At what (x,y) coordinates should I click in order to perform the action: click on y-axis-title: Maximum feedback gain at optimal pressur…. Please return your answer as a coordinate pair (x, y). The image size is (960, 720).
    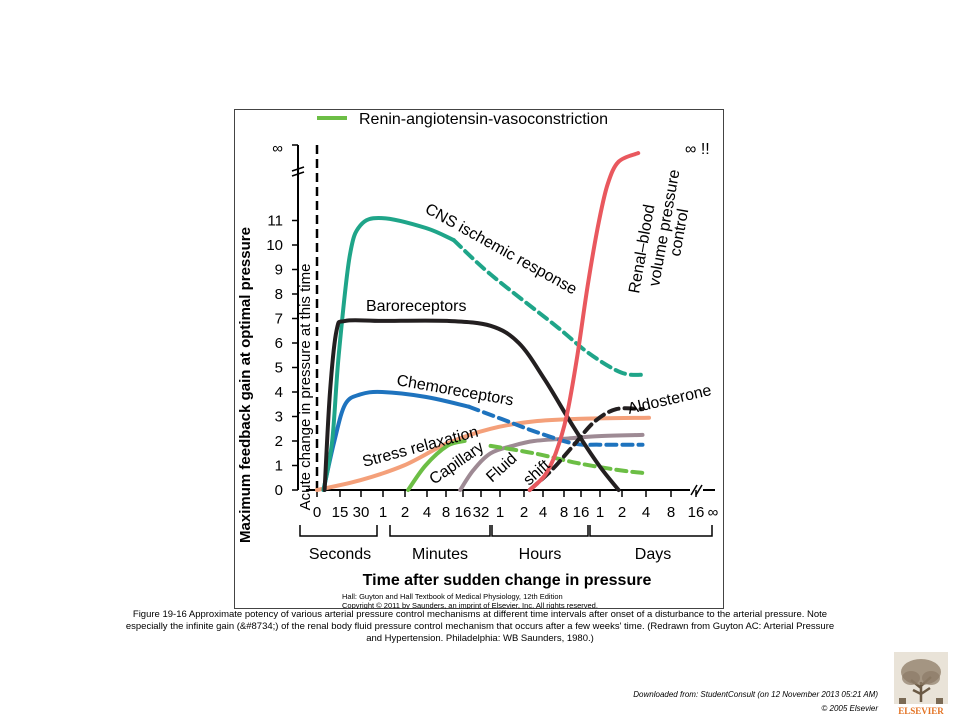
    Looking at the image, I should click on (245, 385).